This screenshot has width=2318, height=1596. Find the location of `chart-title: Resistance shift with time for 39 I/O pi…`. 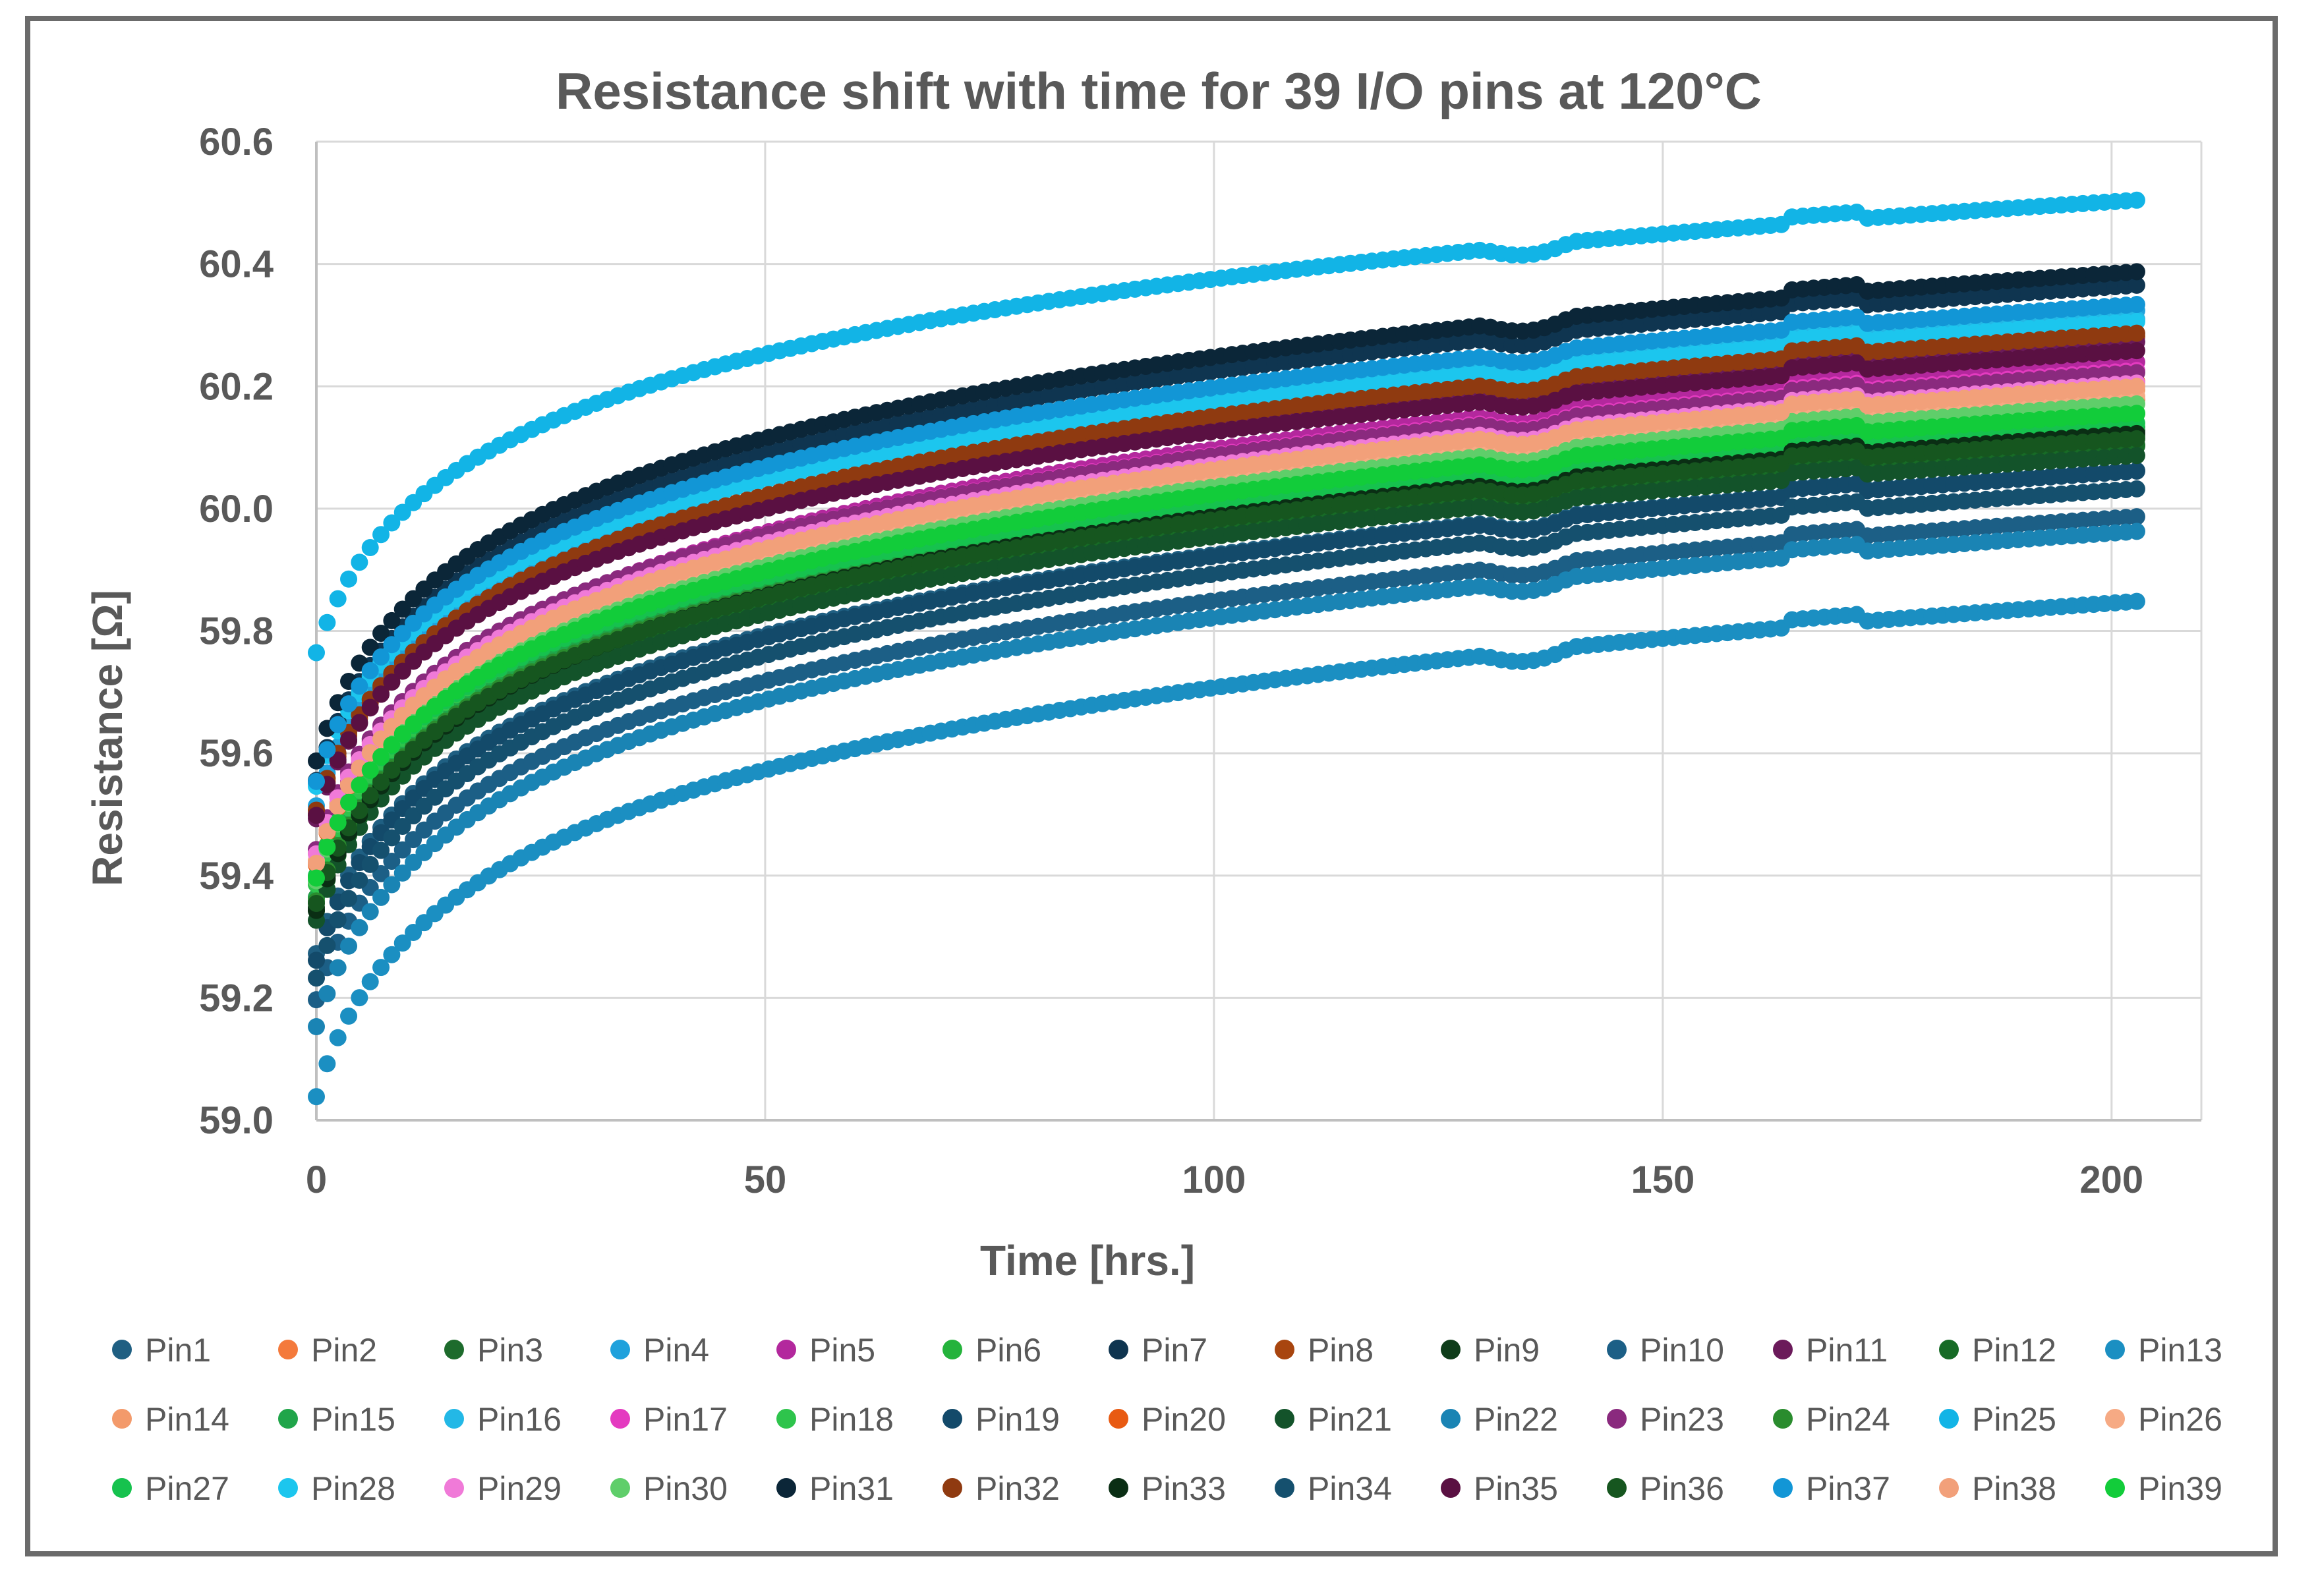

chart-title: Resistance shift with time for 39 I/O pi… is located at coordinates (1159, 91).